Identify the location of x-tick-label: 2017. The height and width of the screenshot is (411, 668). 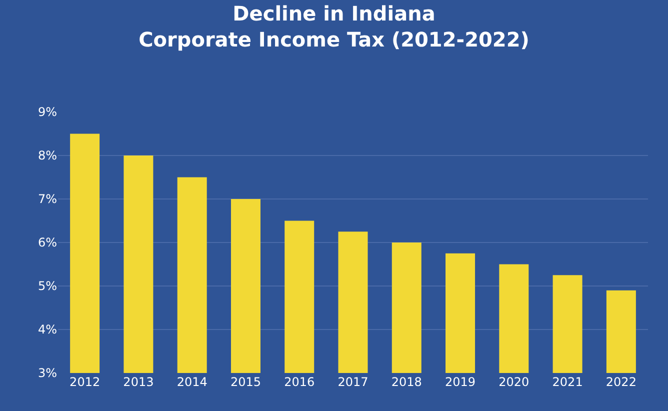
(353, 382).